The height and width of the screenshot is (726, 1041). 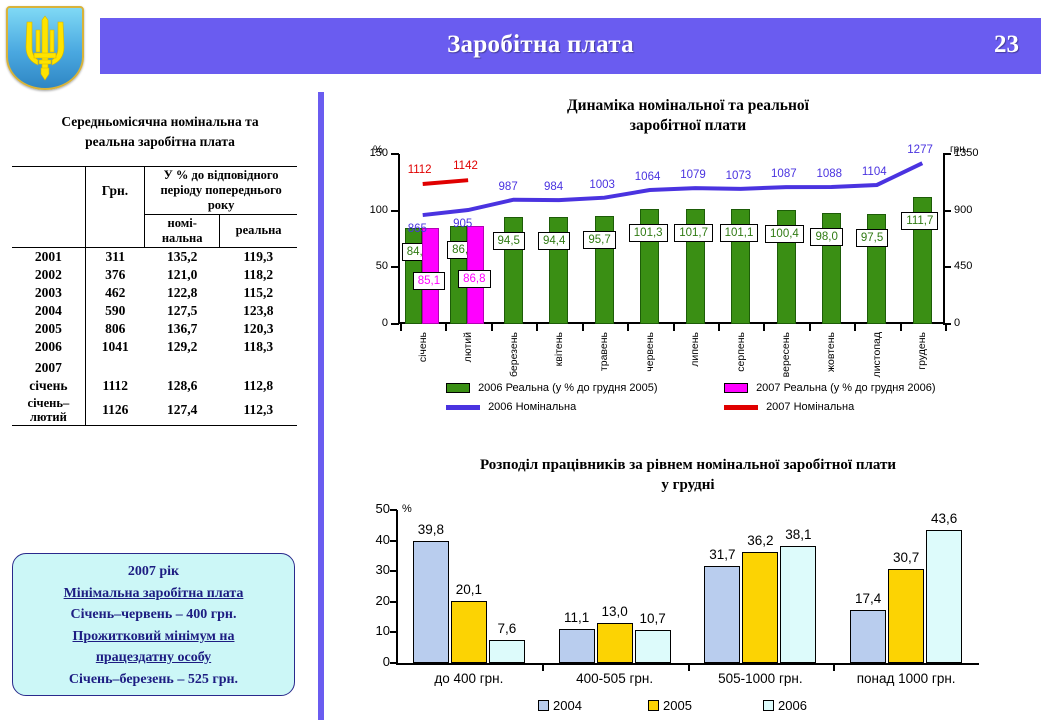 I want to click on table-row: 2002 376 121,0 118,2, so click(x=154, y=274).